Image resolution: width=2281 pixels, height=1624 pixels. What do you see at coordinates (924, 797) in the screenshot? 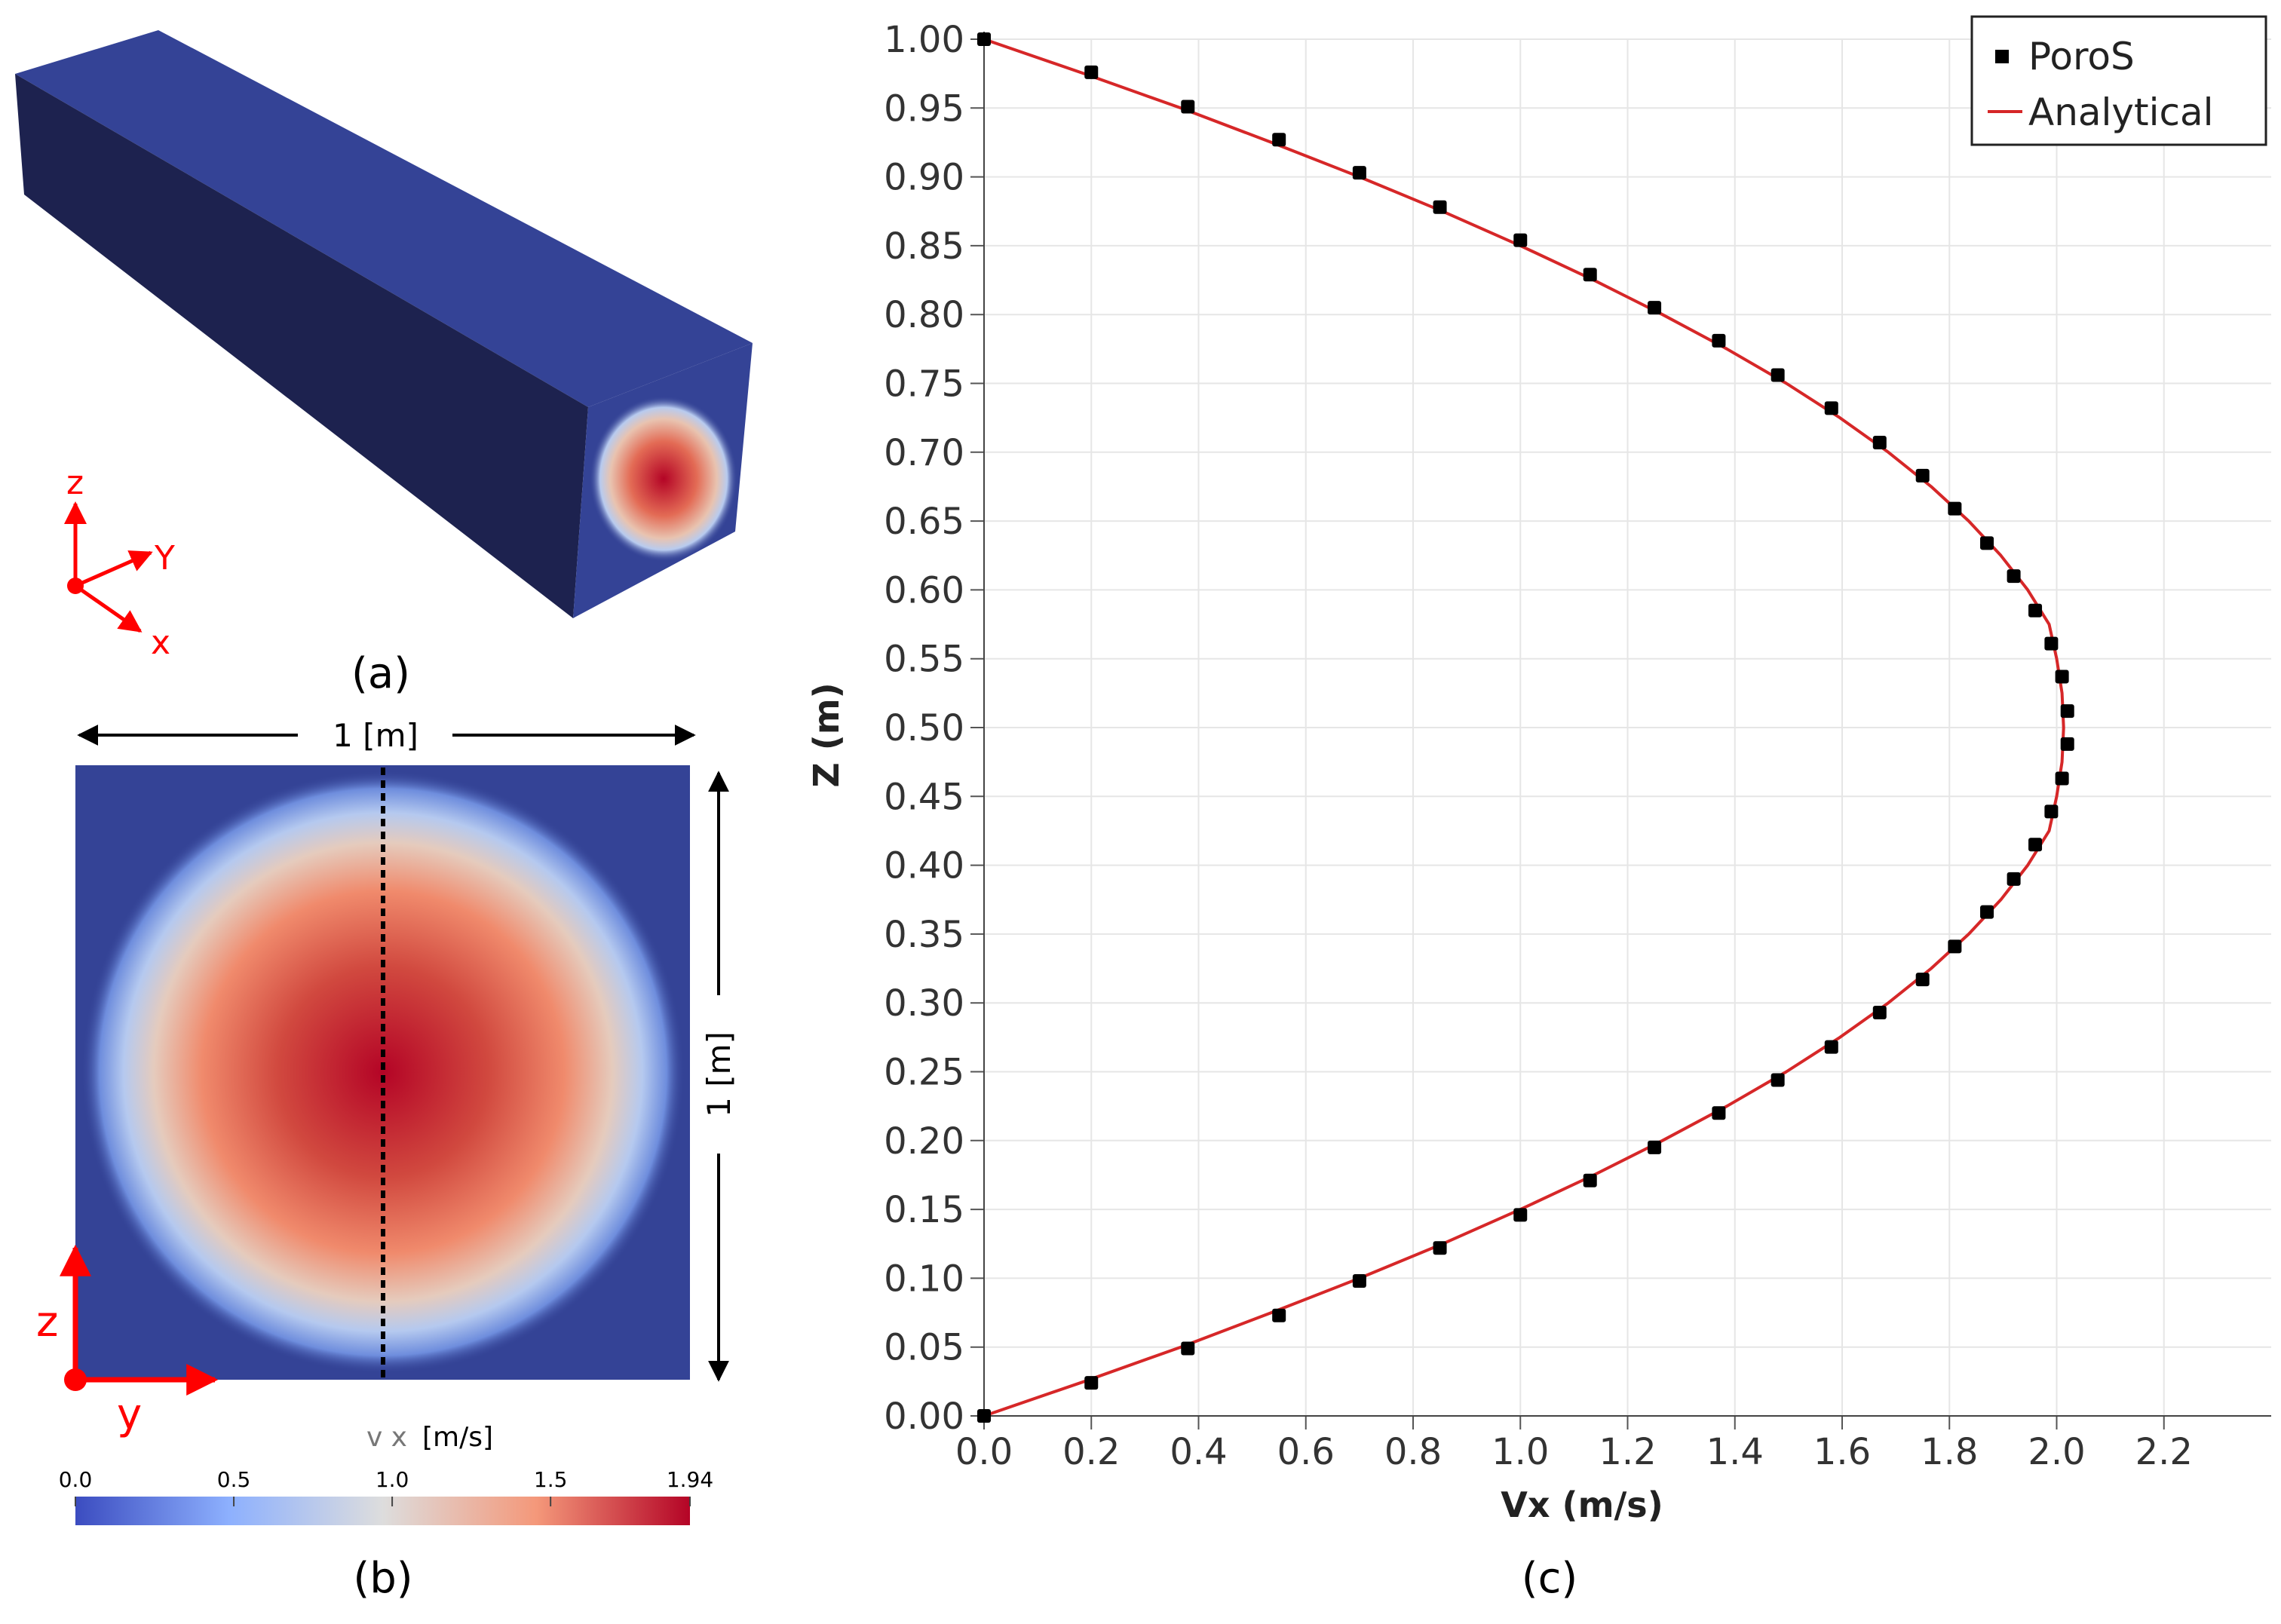
I see `y-tick-label-9: 0.45` at bounding box center [924, 797].